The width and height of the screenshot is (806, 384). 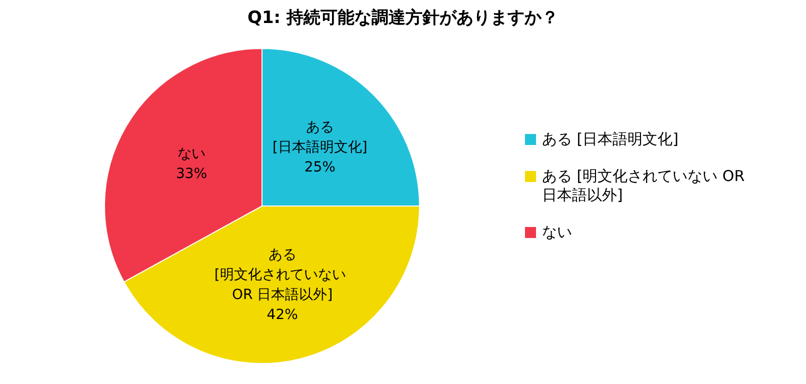 I want to click on chart-title: Q1: 持続可能な調達方針がありますか？, so click(x=403, y=18).